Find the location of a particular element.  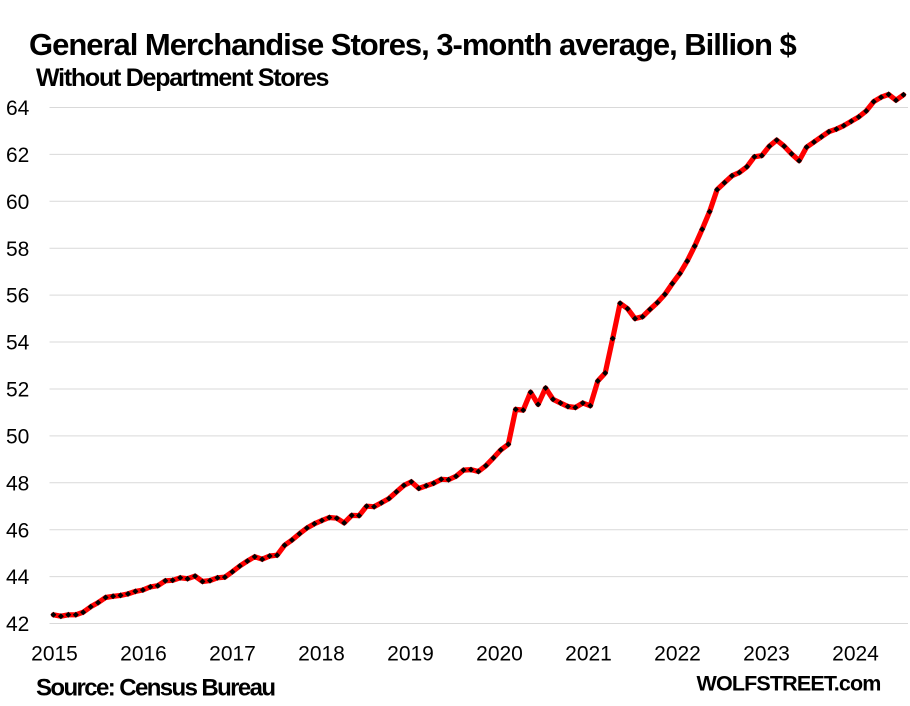

svg-text: 48 is located at coordinates (17, 483).